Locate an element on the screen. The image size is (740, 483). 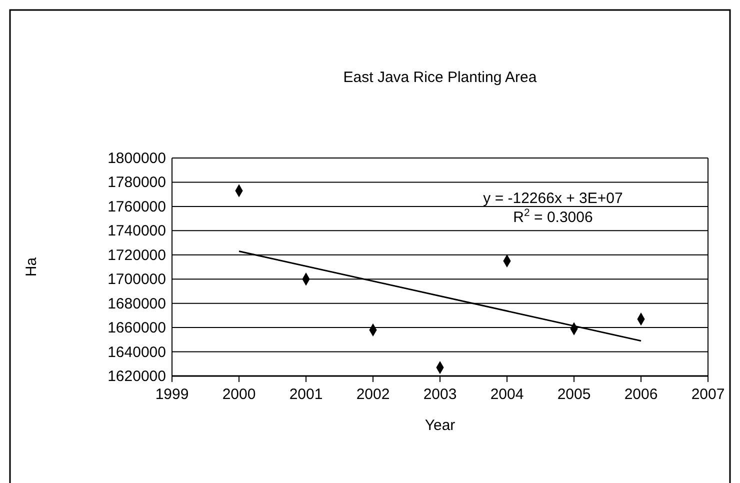
annotation: y = -12266x + 3E+07 is located at coordinates (553, 198).